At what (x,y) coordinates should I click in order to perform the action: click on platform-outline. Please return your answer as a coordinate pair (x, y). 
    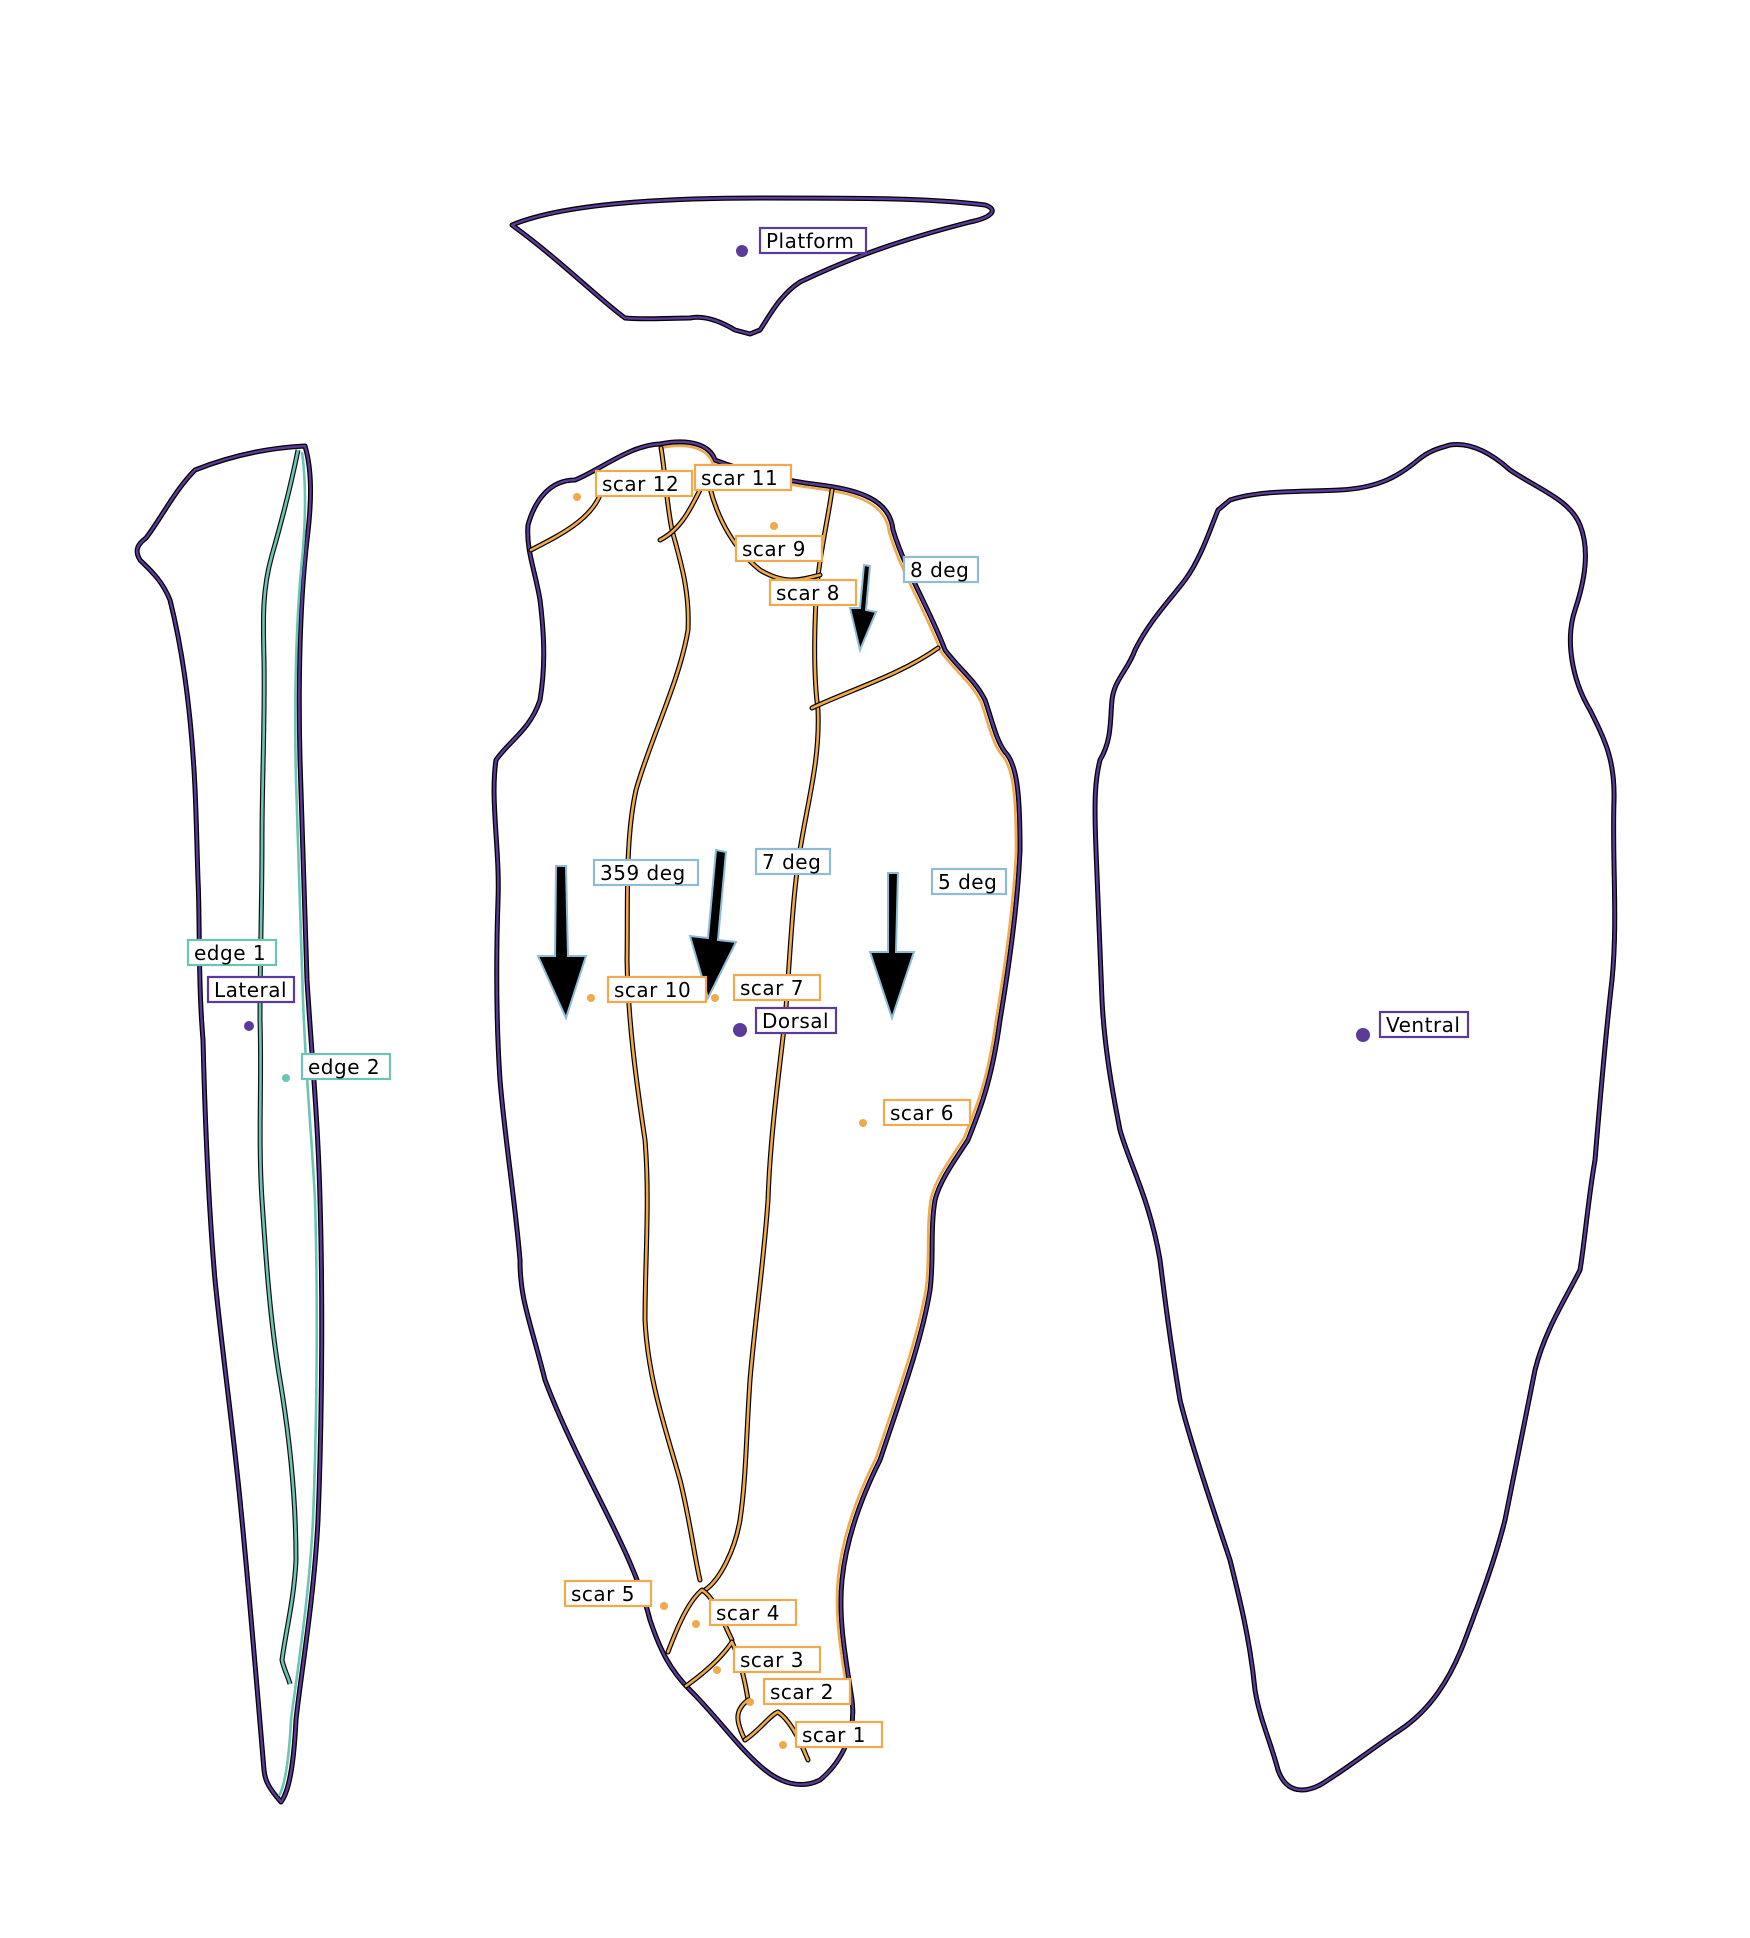
    Looking at the image, I should click on (752, 266).